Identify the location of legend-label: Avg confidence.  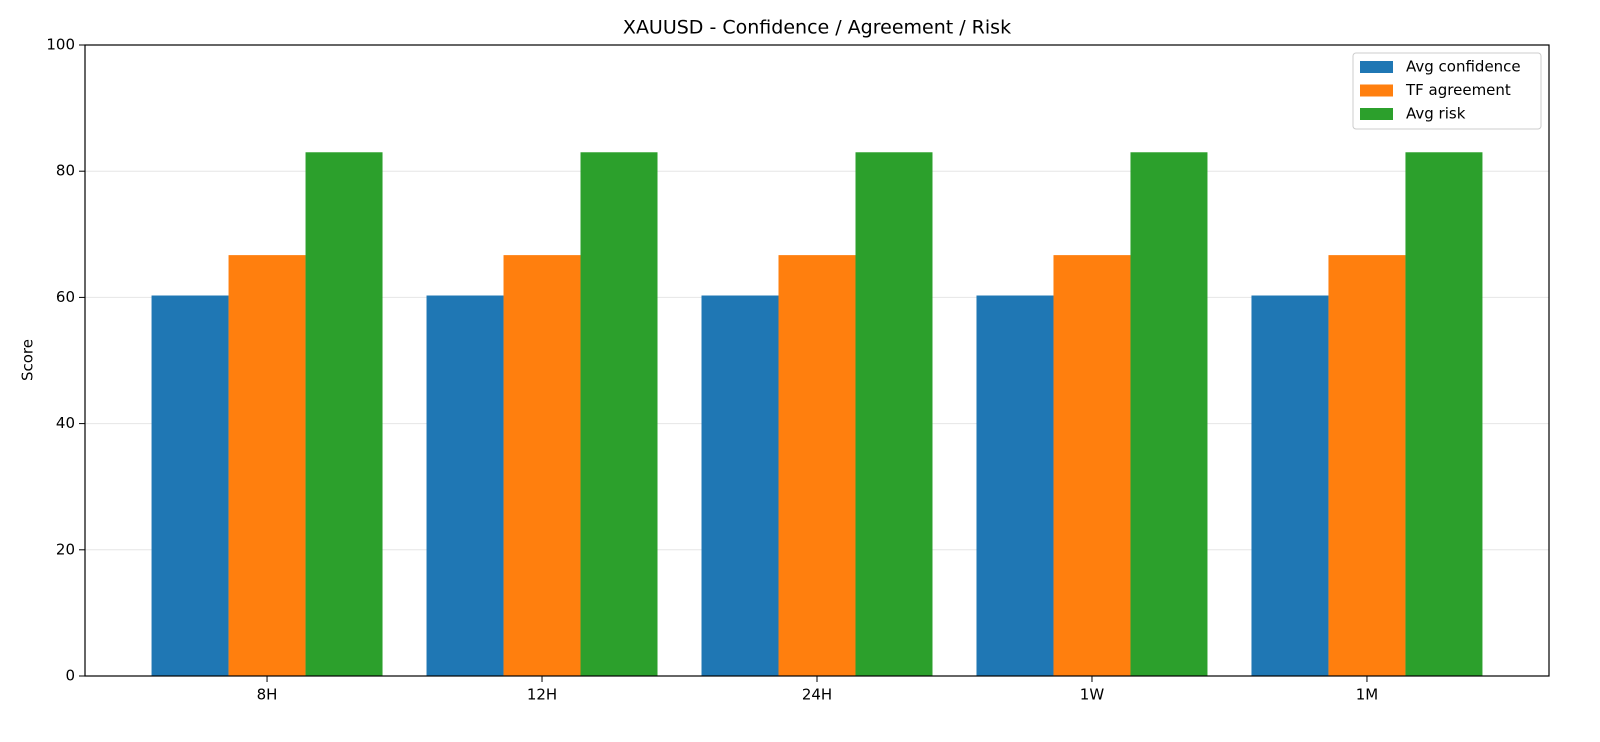
(1463, 67).